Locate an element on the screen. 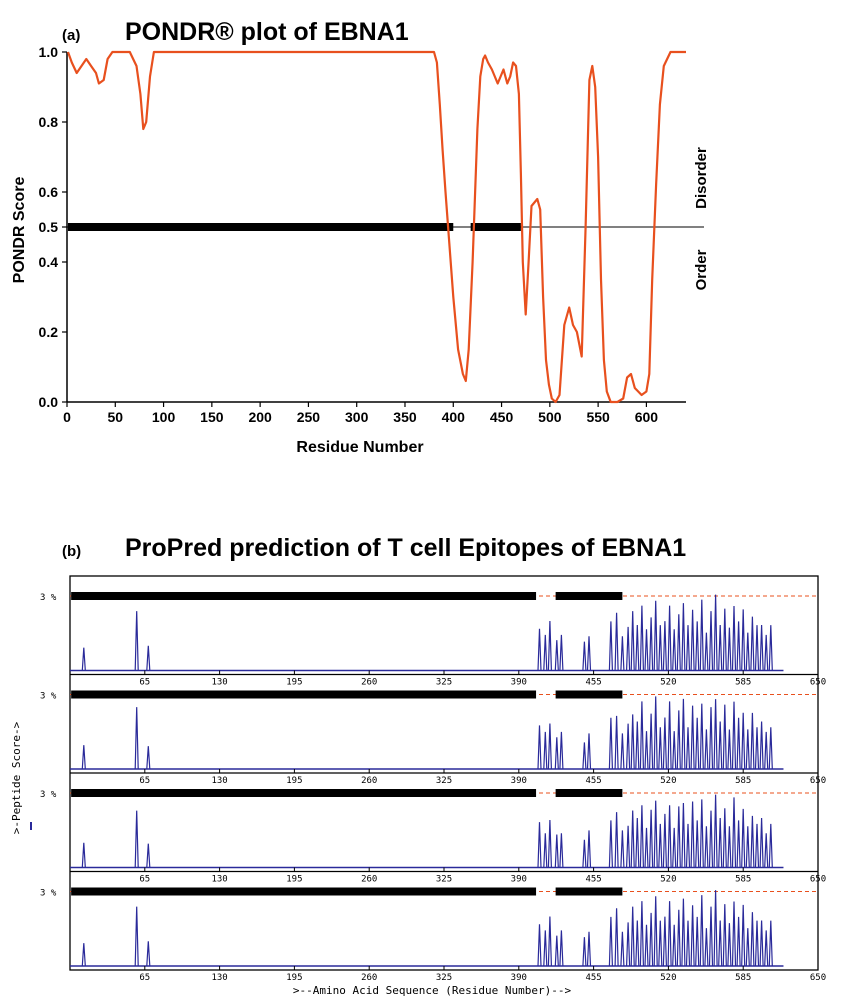 This screenshot has width=852, height=1001. pondr-y-tick-label: 0.6 is located at coordinates (49, 192).